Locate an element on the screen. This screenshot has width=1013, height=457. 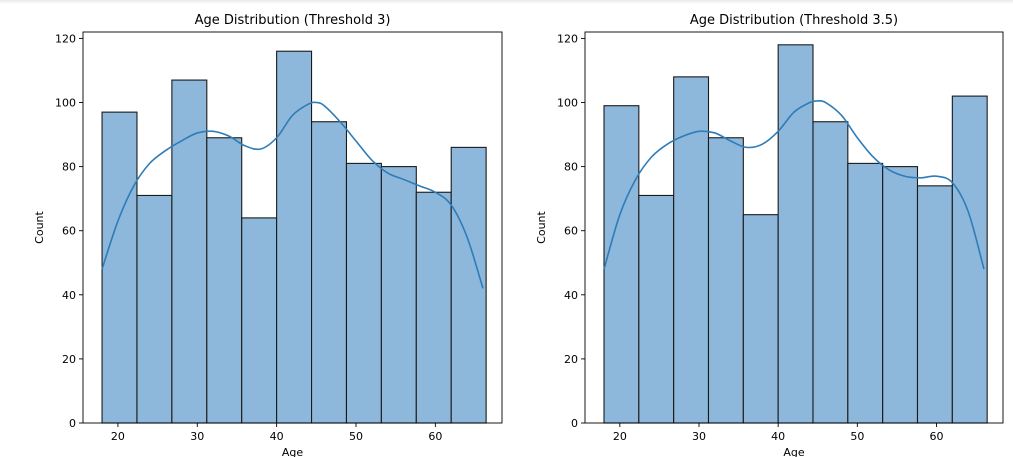
kde-line is located at coordinates (794, 184).